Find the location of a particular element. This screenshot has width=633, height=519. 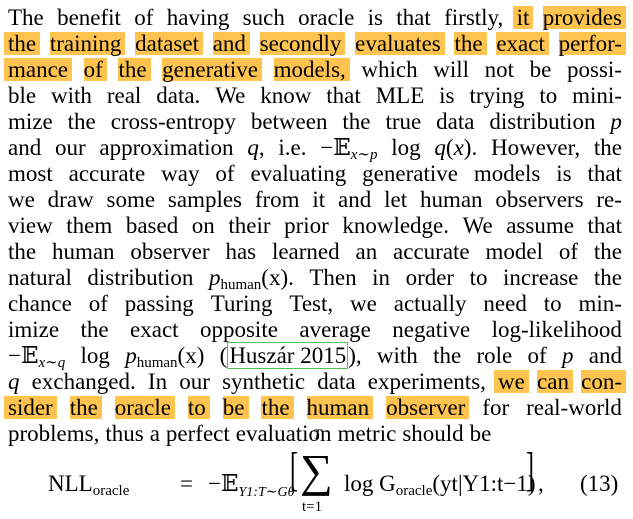

word: not is located at coordinates (499, 69).